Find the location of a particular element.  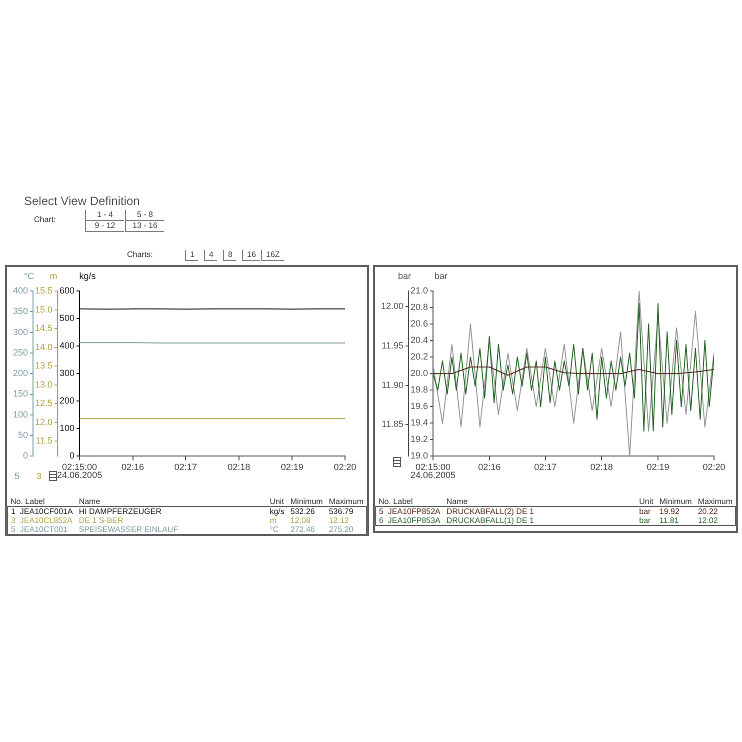

y3-tick-label: 50 is located at coordinates (23, 435).